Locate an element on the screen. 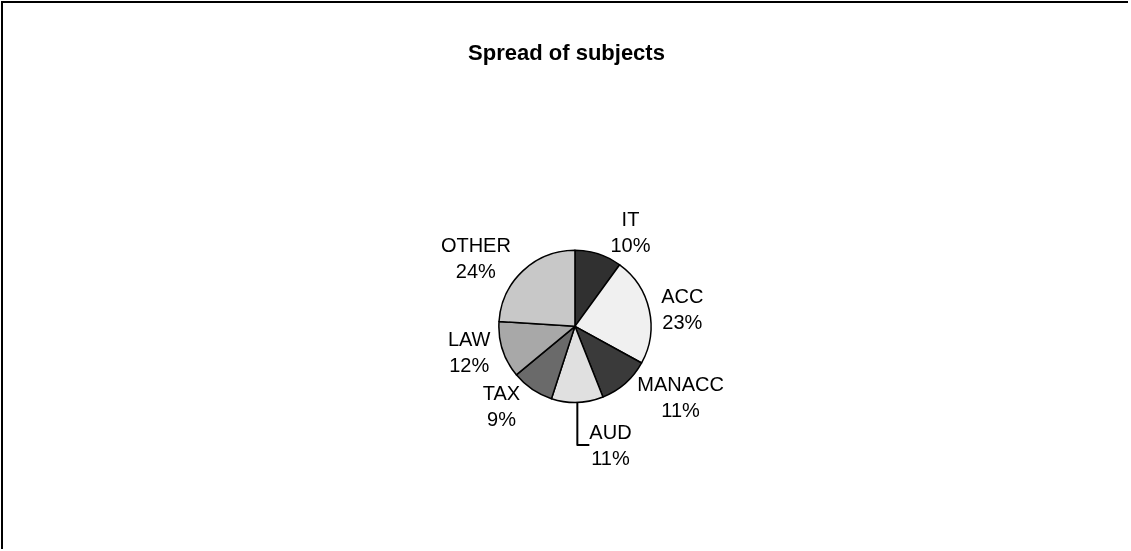  data-label: 23% is located at coordinates (682, 321).